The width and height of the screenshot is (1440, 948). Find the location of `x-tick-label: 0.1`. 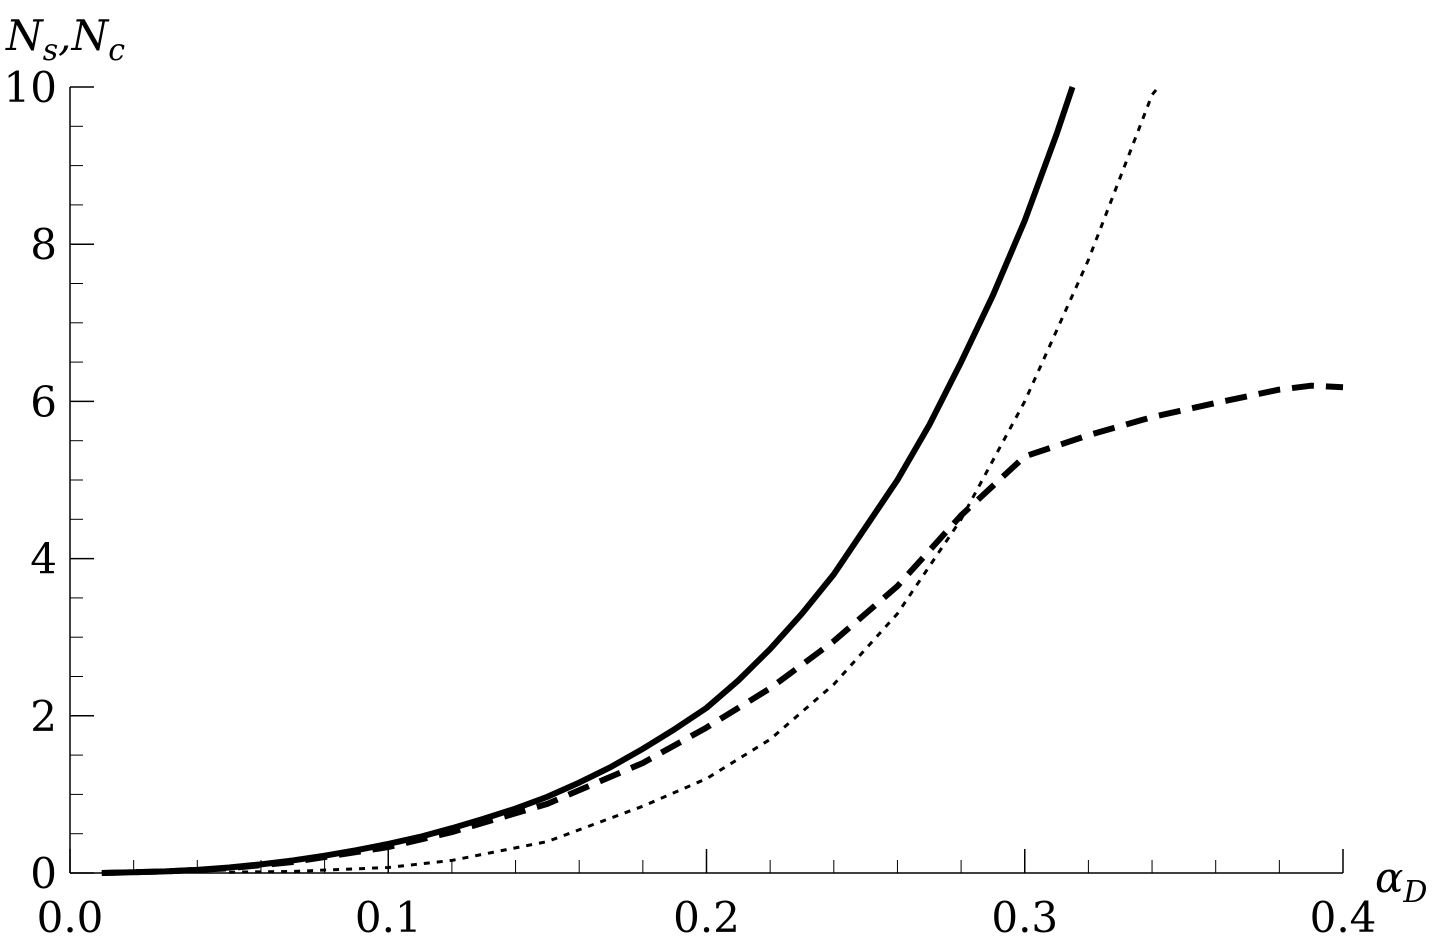

x-tick-label: 0.1 is located at coordinates (388, 917).